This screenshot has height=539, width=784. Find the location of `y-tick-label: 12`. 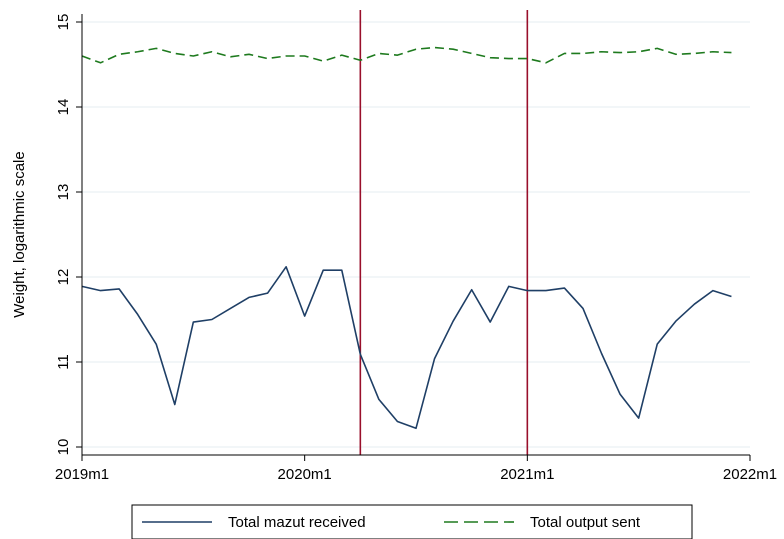

y-tick-label: 12 is located at coordinates (63, 277).